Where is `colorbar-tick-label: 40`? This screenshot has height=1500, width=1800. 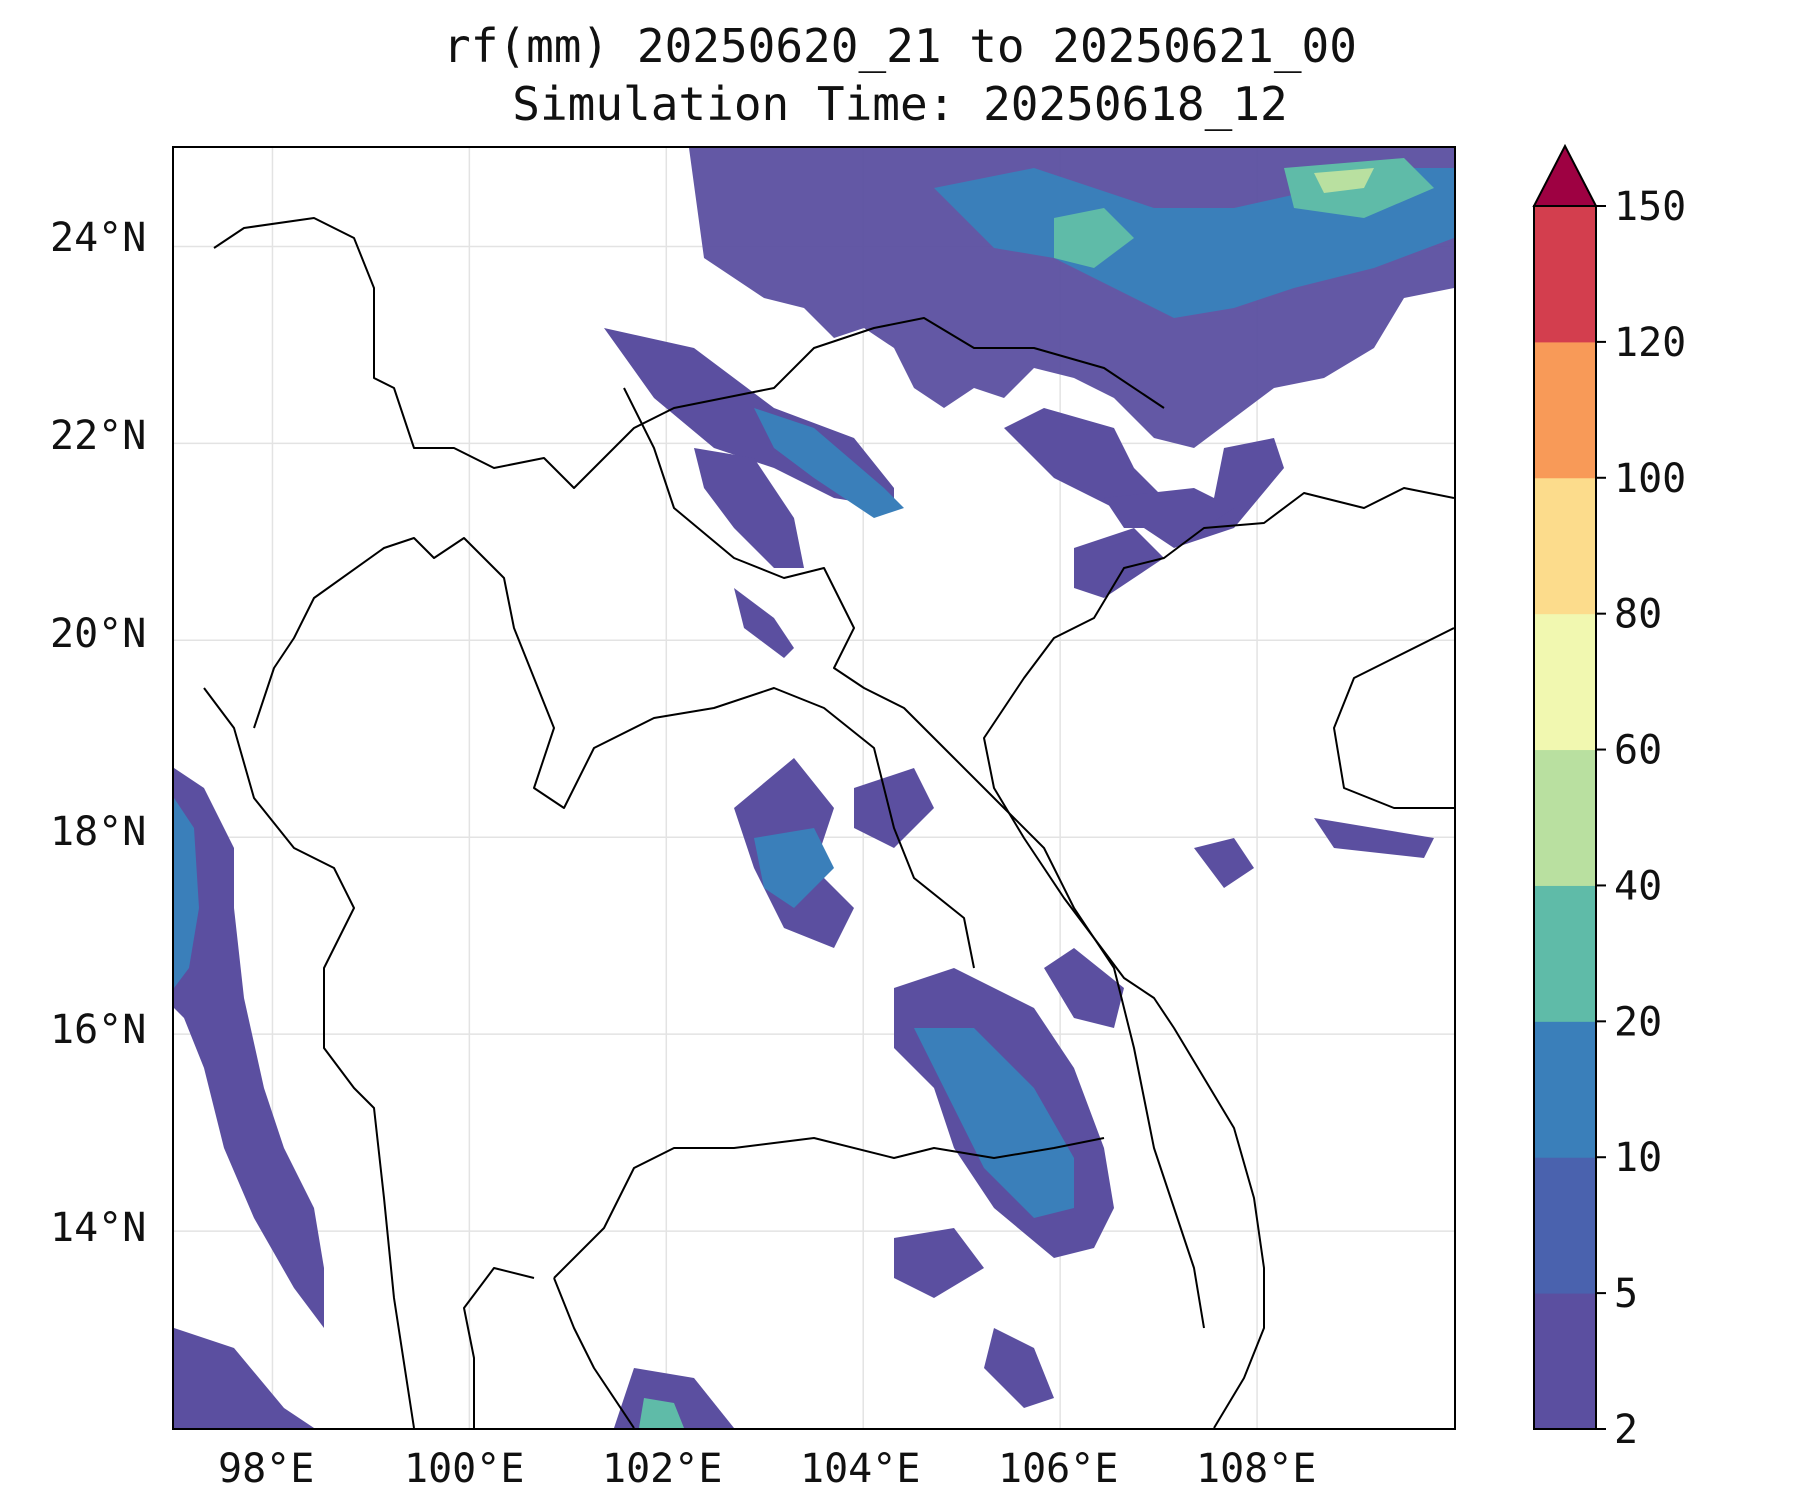 colorbar-tick-label: 40 is located at coordinates (1638, 886).